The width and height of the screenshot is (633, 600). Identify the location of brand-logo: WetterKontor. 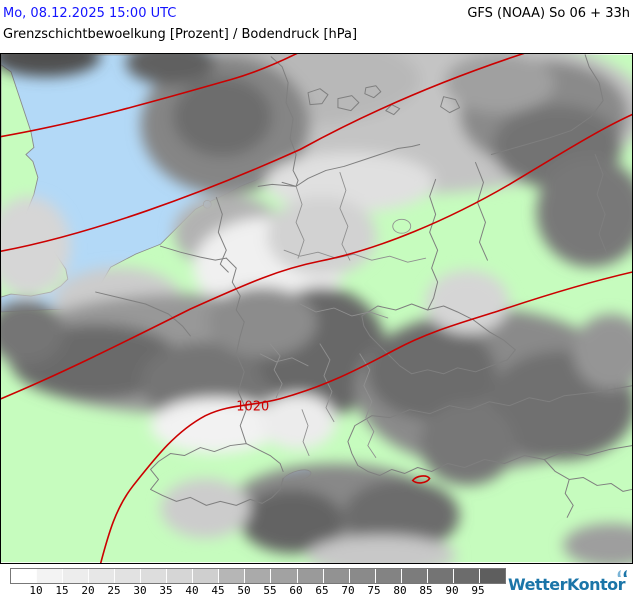
(568, 583).